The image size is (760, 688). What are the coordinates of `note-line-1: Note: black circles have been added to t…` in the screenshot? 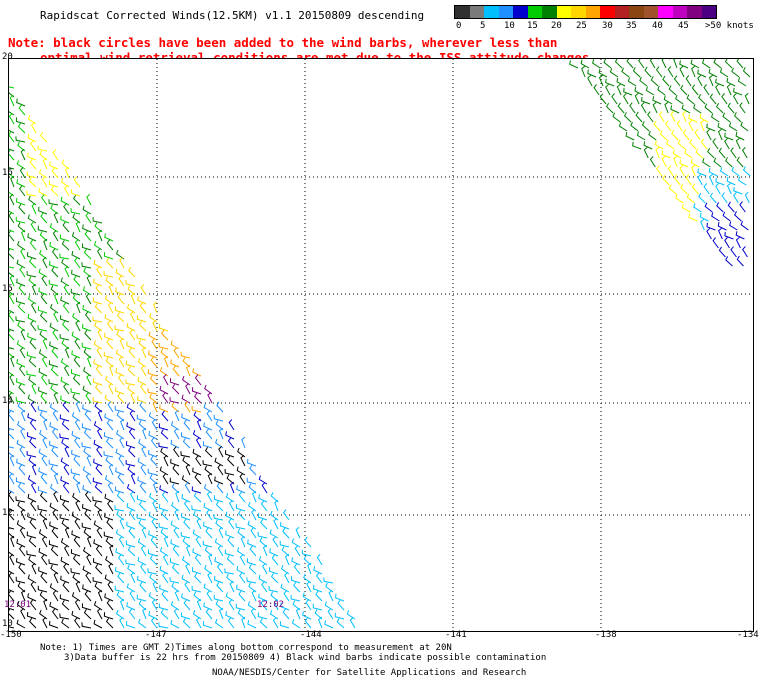 It's located at (283, 42).